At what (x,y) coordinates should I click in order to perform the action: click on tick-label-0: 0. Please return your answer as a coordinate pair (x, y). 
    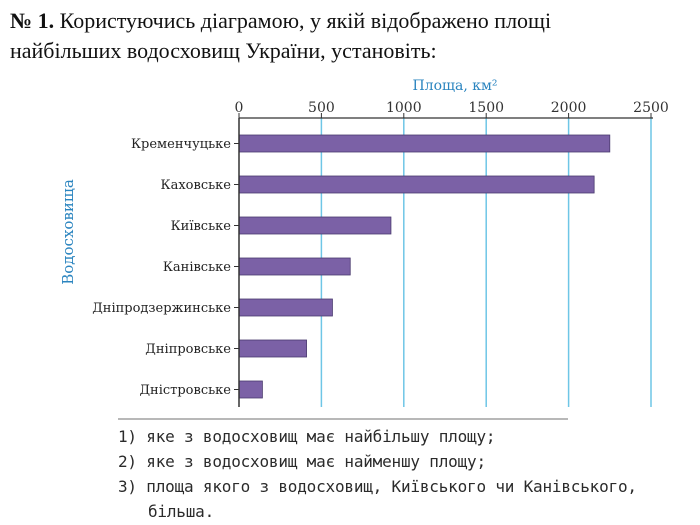
    Looking at the image, I should click on (239, 108).